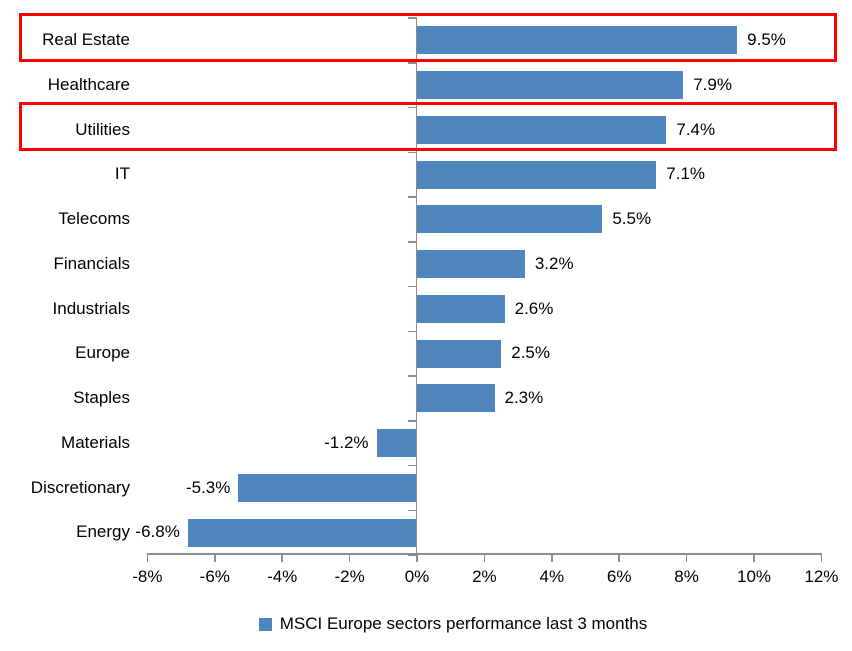  What do you see at coordinates (416, 290) in the screenshot?
I see `y-axis-line` at bounding box center [416, 290].